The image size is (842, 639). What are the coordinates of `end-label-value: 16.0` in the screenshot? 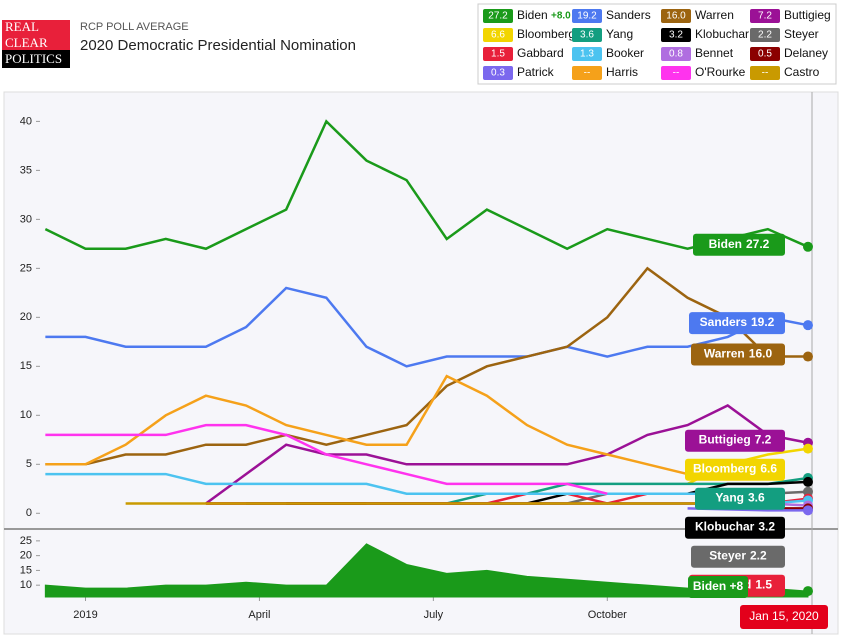 It's located at (761, 354).